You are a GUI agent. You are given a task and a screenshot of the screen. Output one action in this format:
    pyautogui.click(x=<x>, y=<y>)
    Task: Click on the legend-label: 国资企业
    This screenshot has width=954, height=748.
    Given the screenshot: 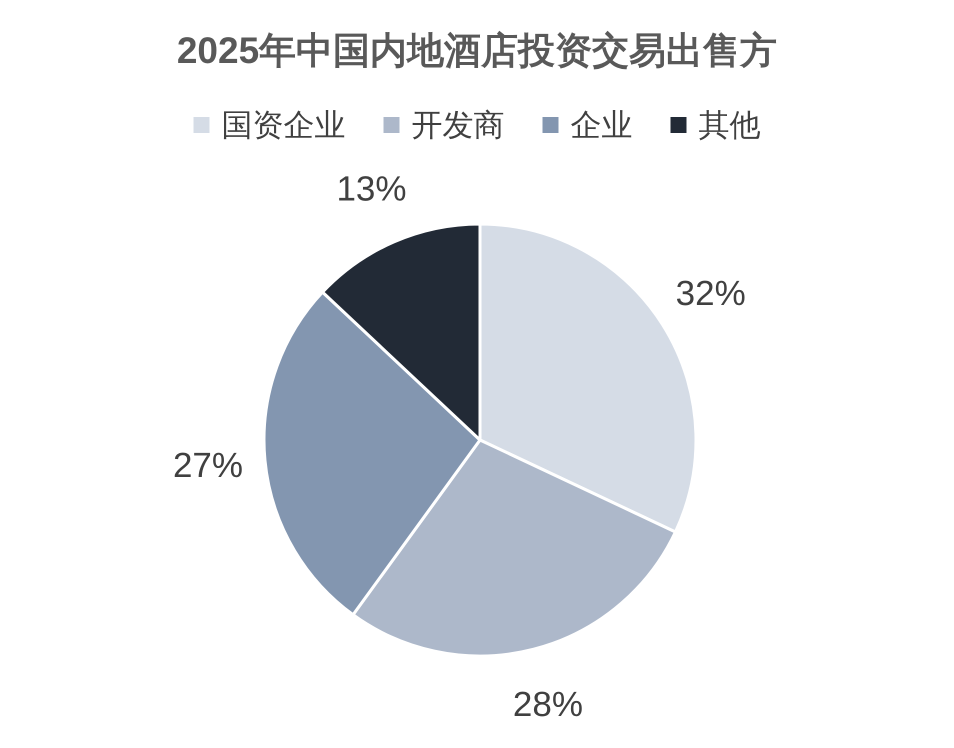 What is the action you would take?
    pyautogui.click(x=284, y=125)
    